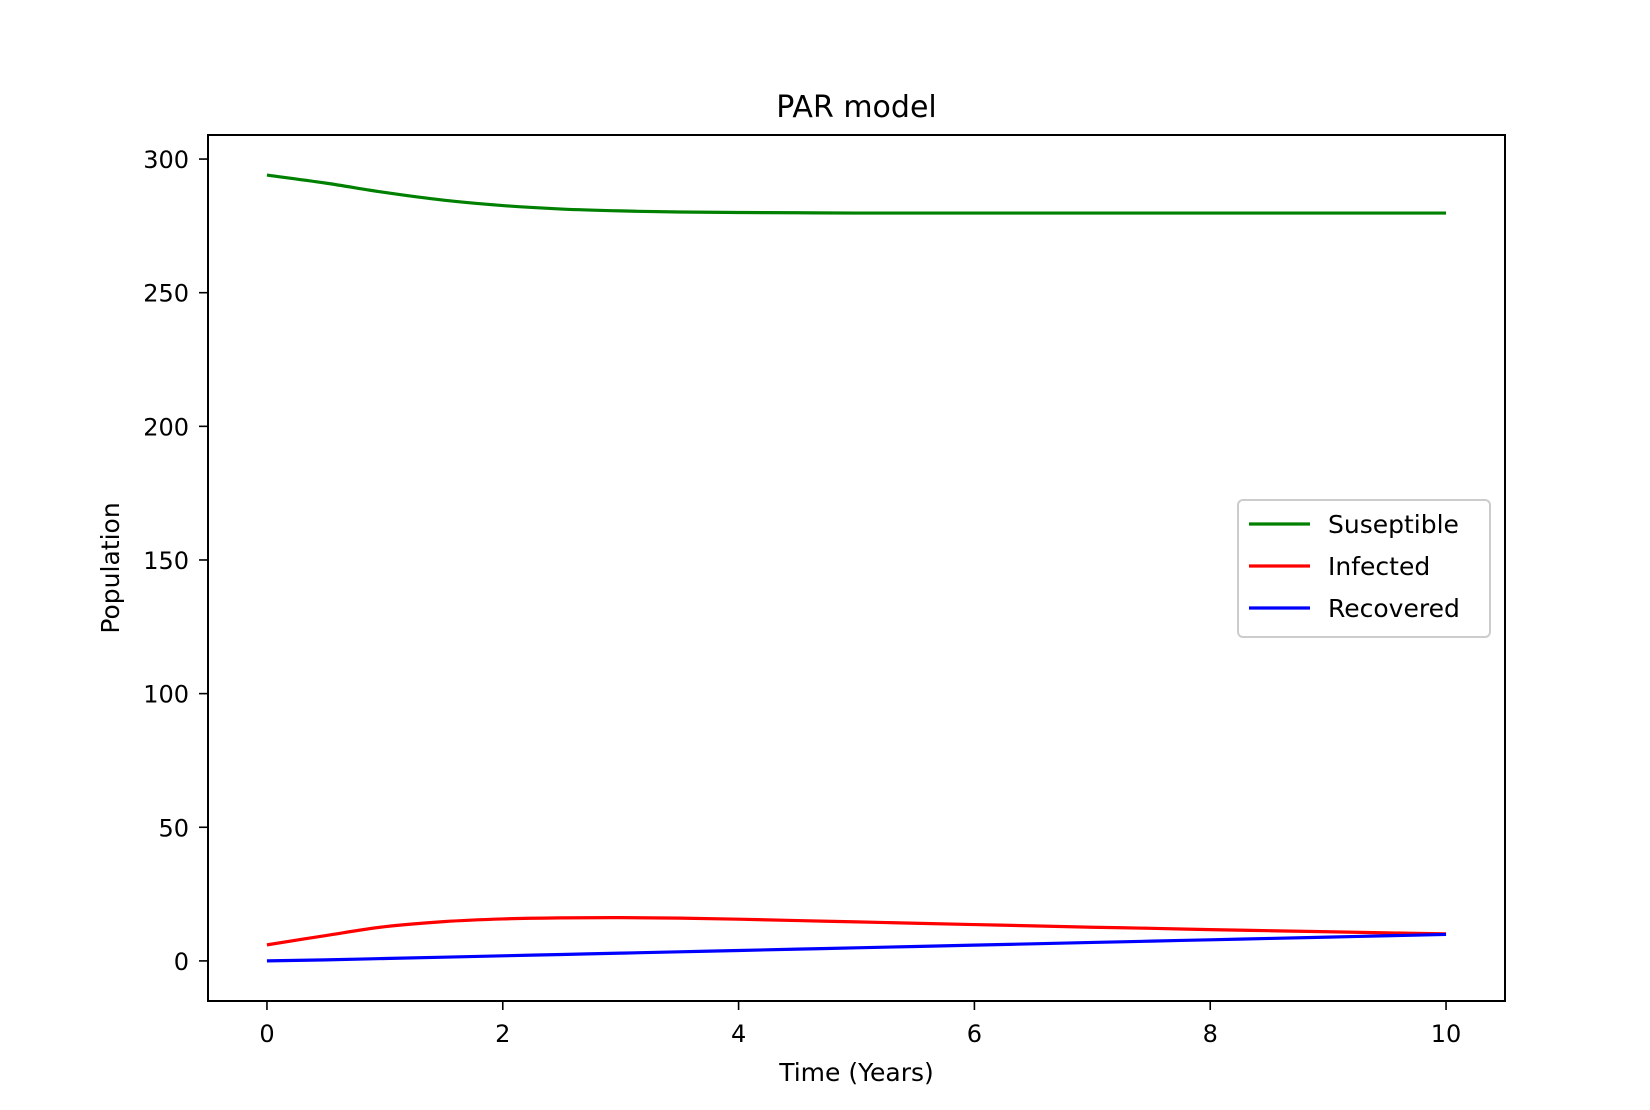 This screenshot has width=1650, height=1110. Describe the element at coordinates (860, 1024) in the screenshot. I see `x-axis: 0 2 4 6 8 10` at that location.